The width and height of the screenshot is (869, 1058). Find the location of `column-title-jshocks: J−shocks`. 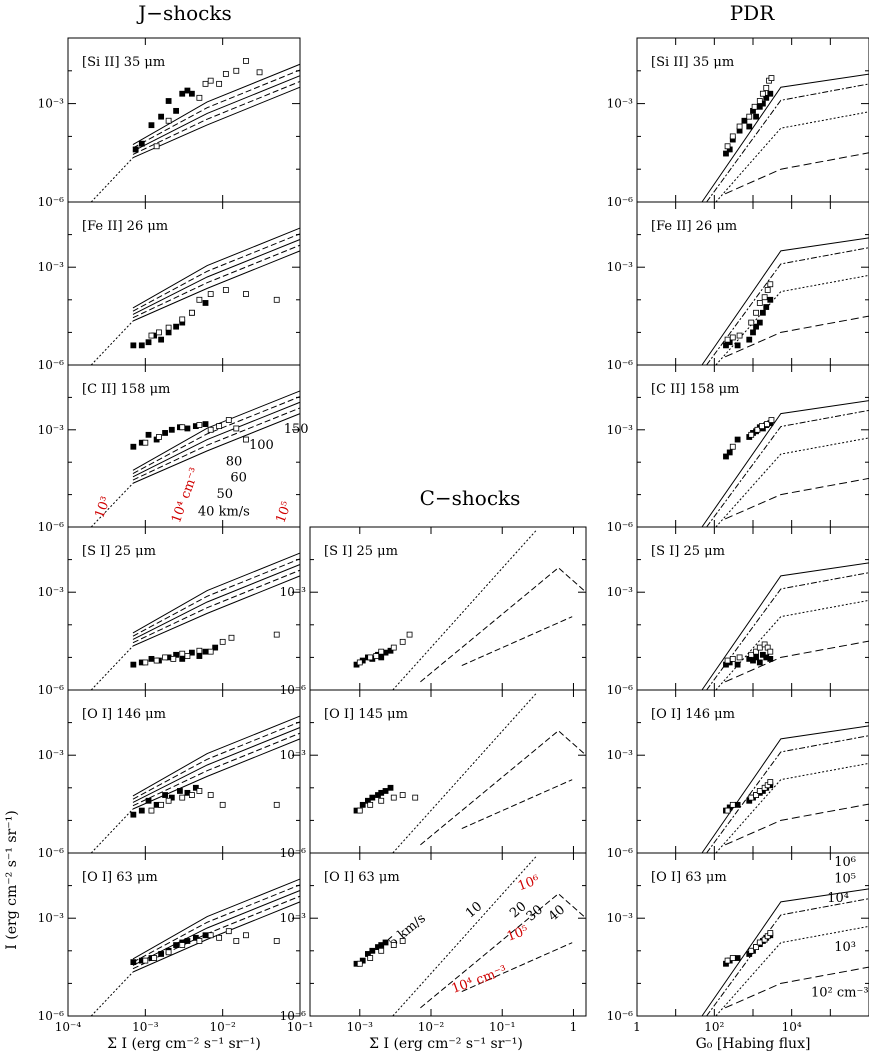

column-title-jshocks: J−shocks is located at coordinates (184, 13).